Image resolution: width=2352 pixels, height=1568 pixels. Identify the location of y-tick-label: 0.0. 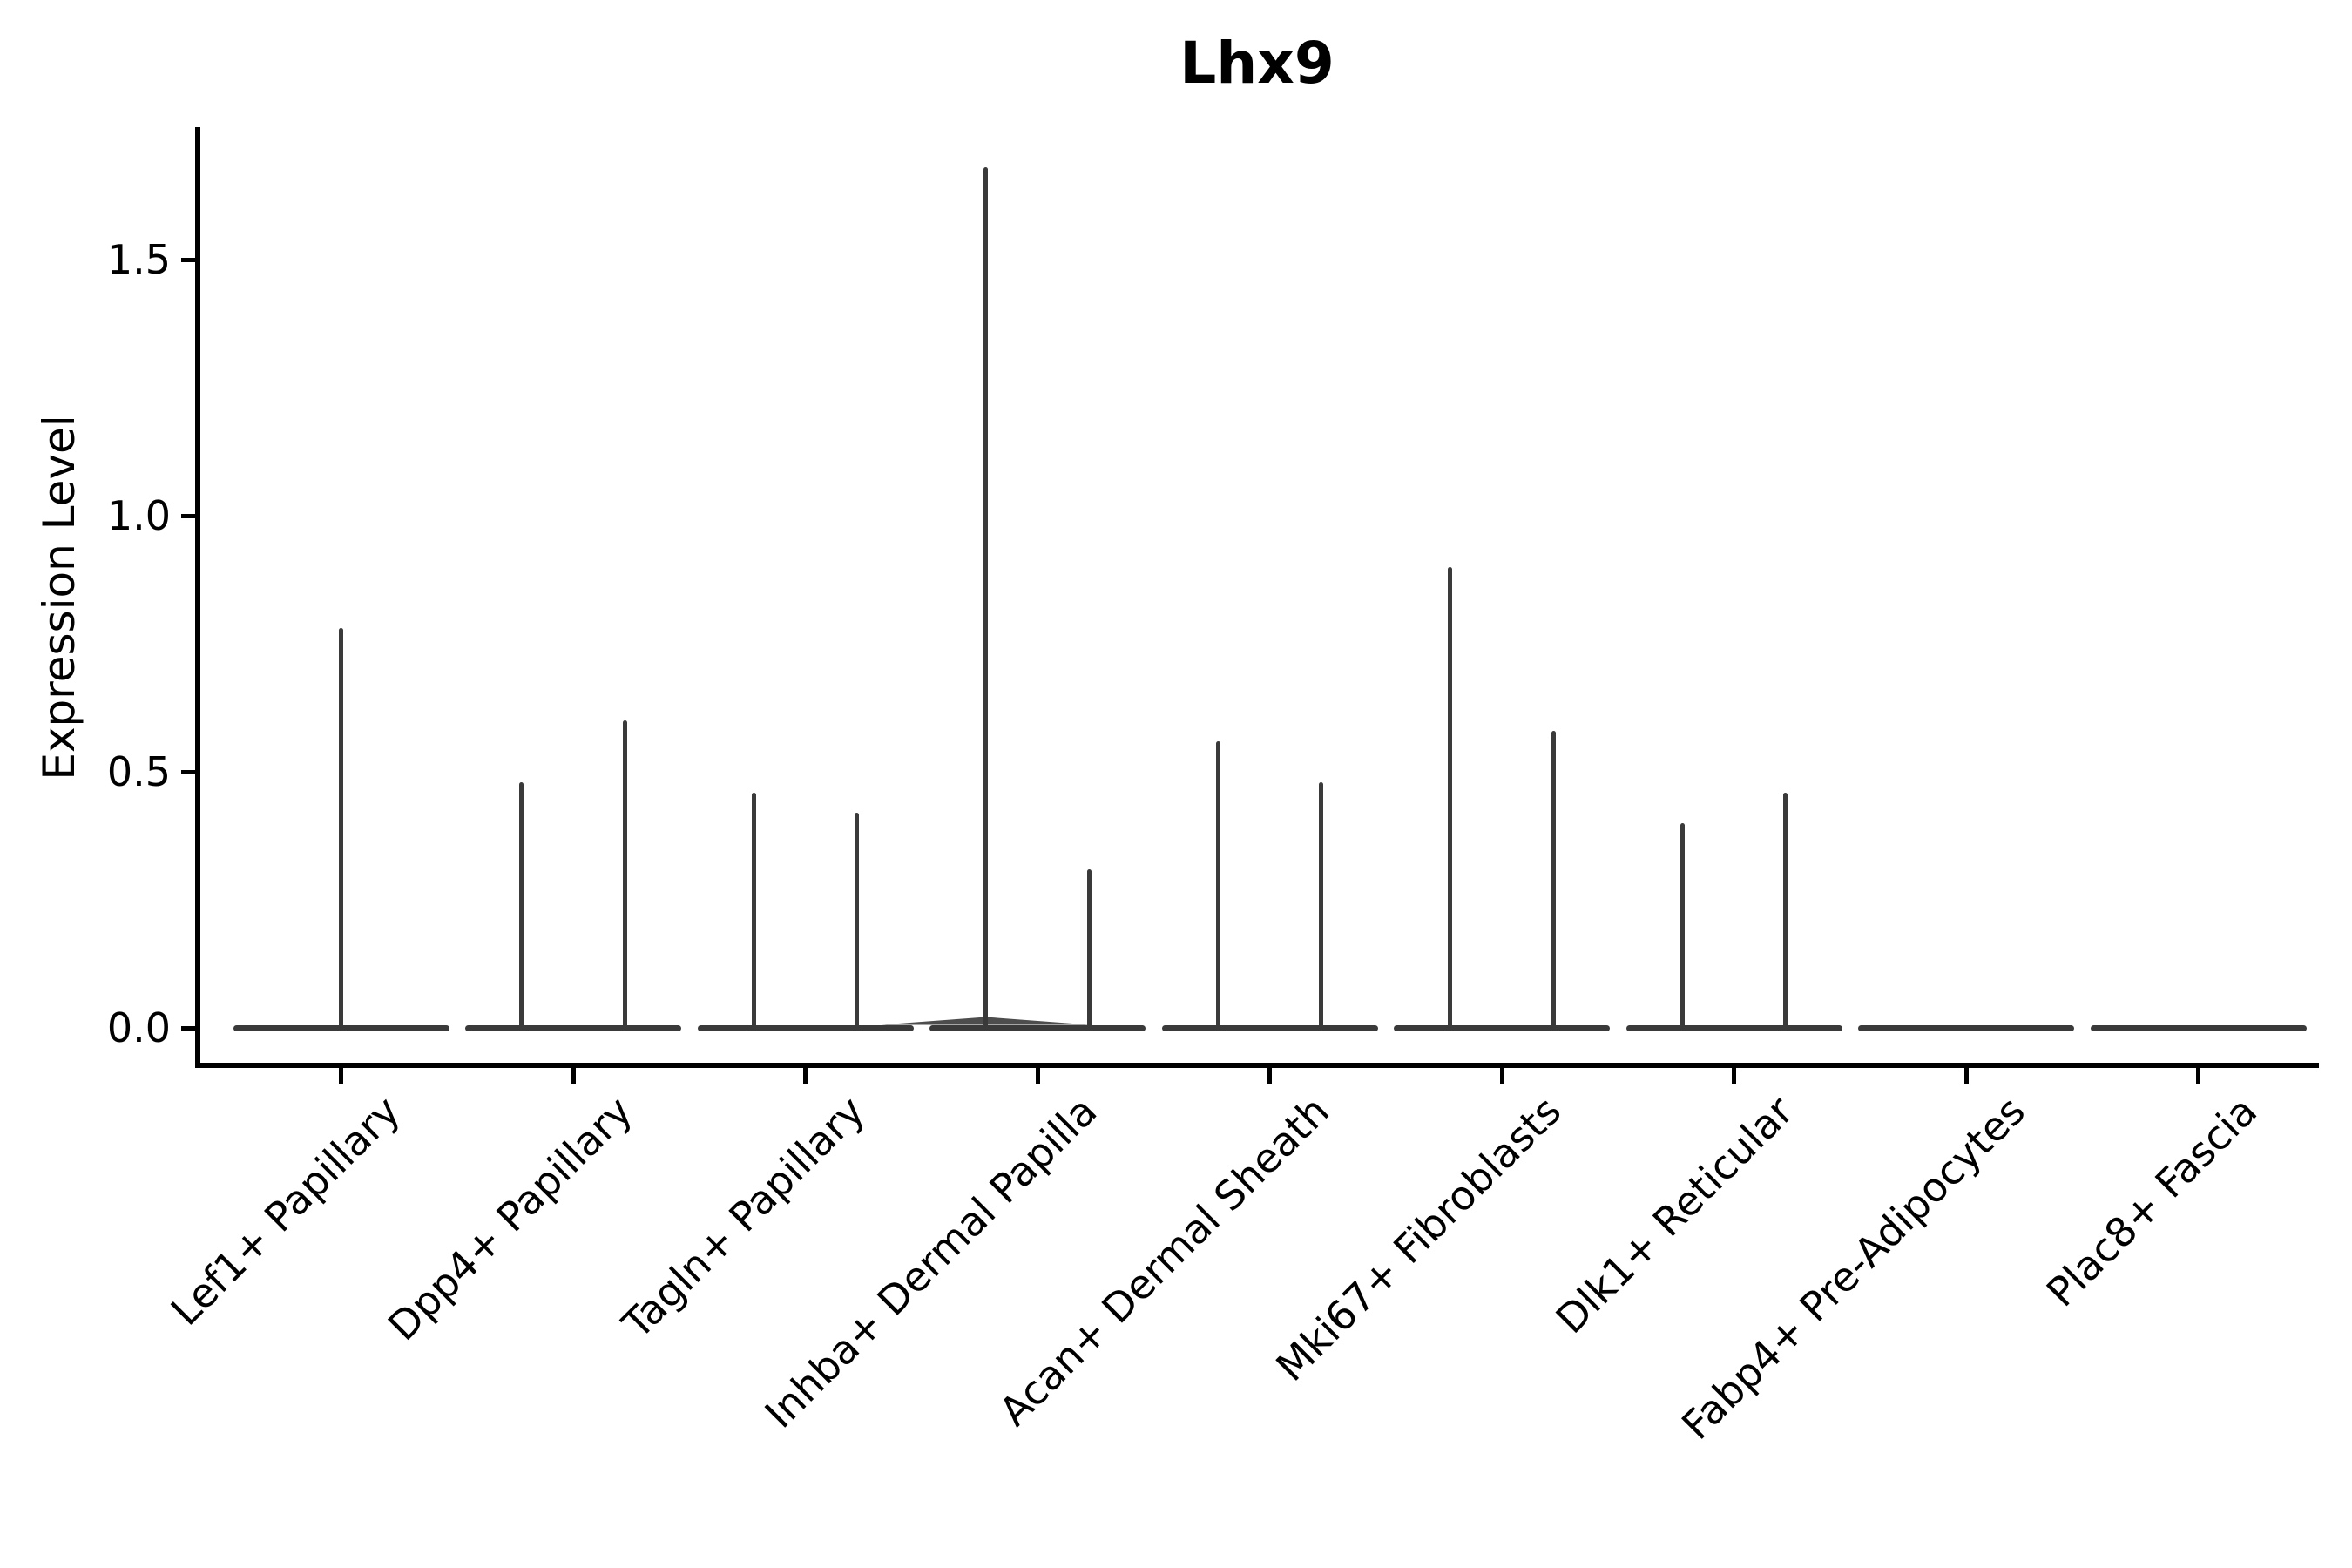
(138, 1027).